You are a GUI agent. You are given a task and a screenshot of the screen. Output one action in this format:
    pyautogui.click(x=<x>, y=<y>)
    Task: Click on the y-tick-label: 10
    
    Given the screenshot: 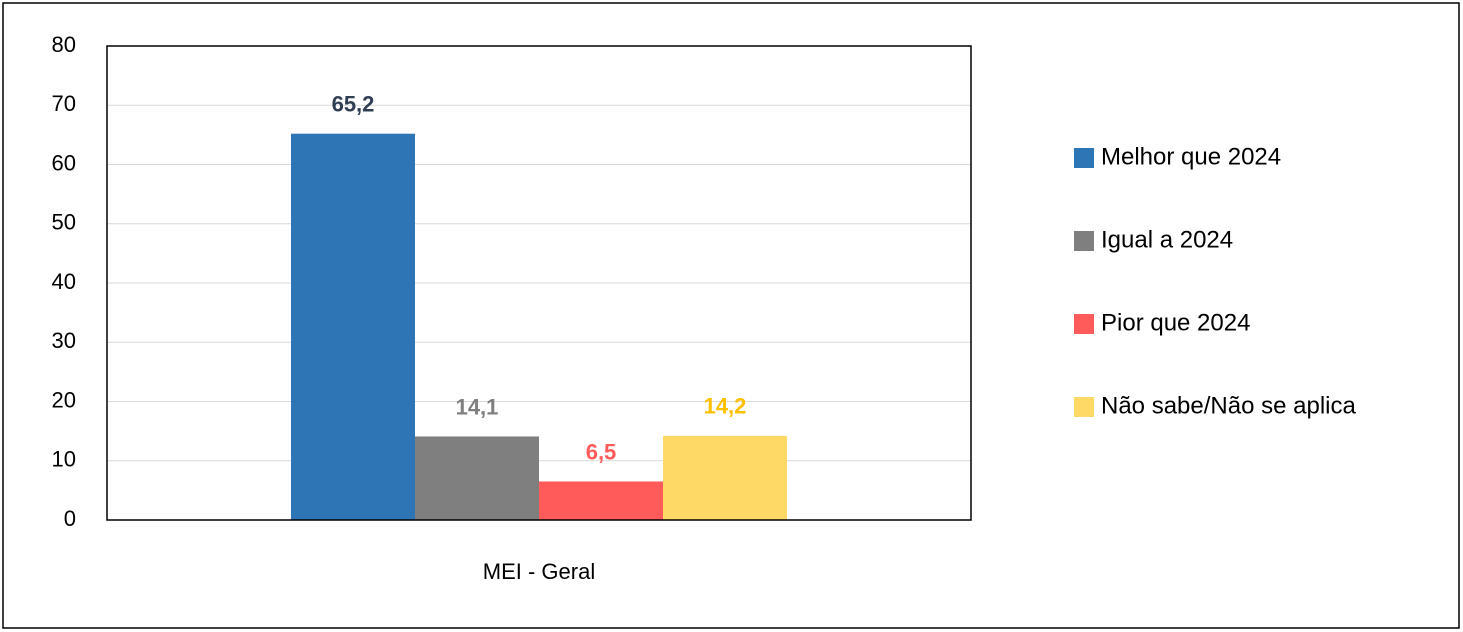 What is the action you would take?
    pyautogui.click(x=64, y=459)
    